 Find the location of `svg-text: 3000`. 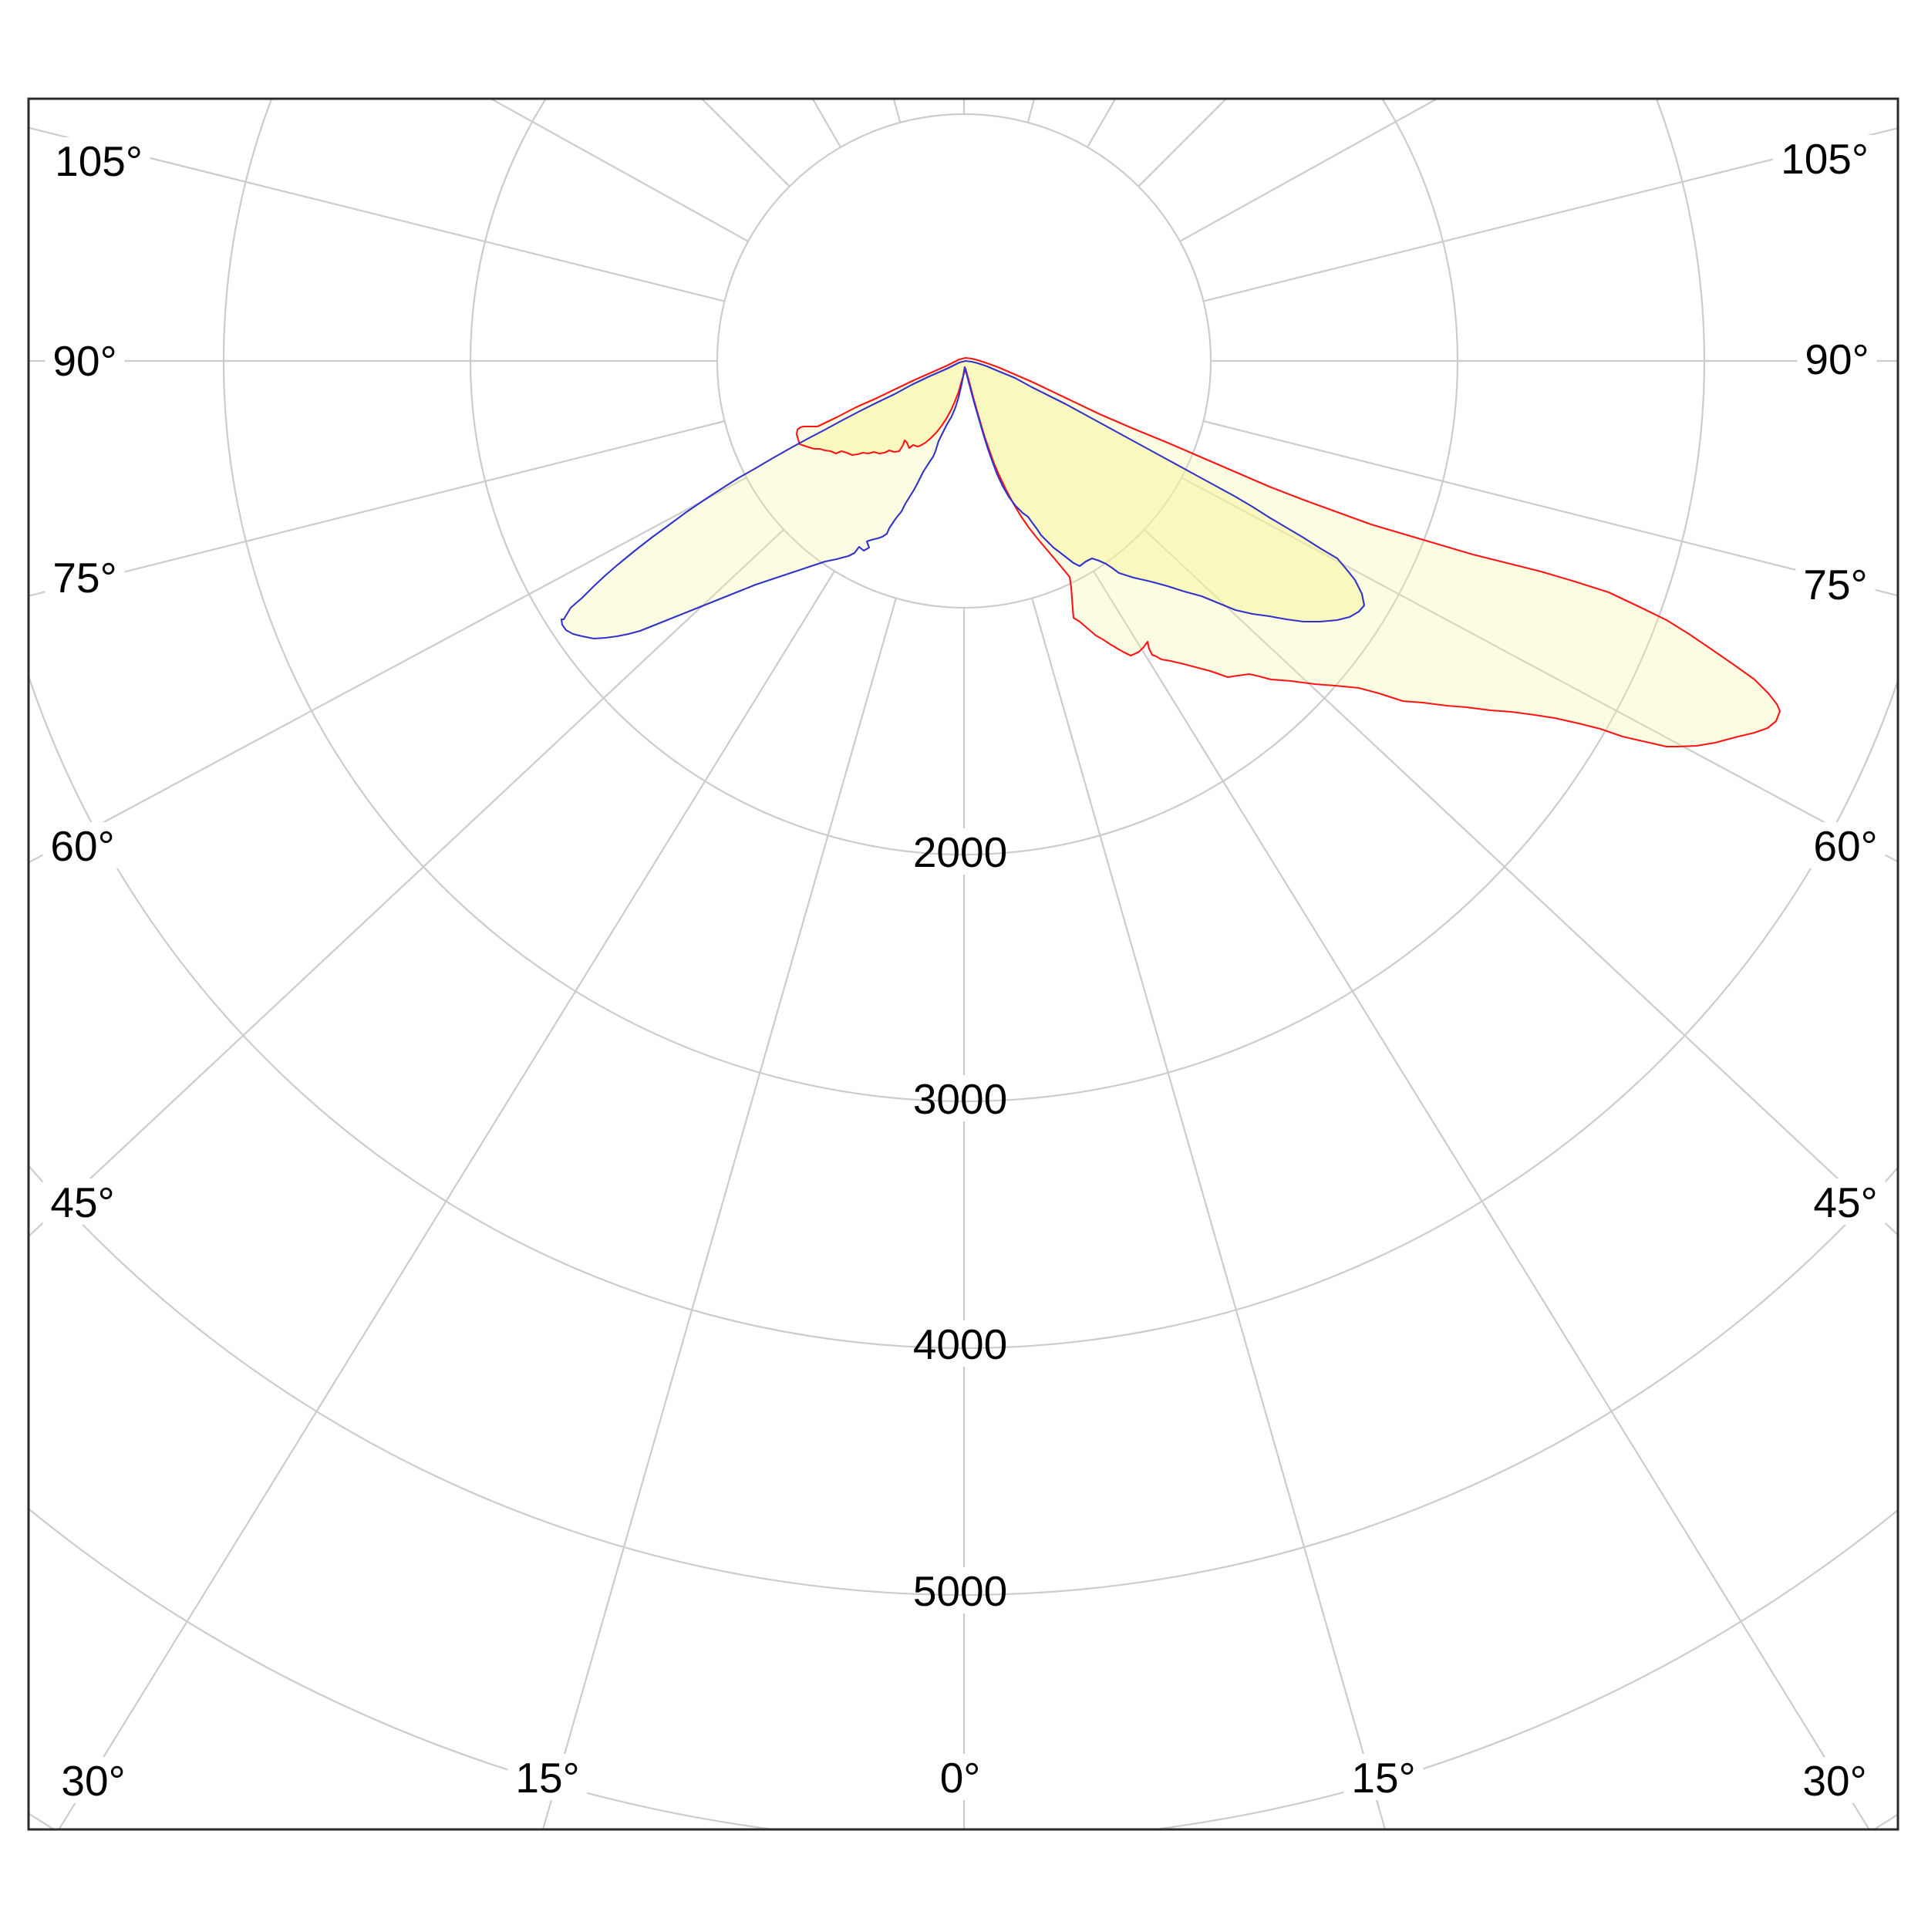

svg-text: 3000 is located at coordinates (960, 1099).